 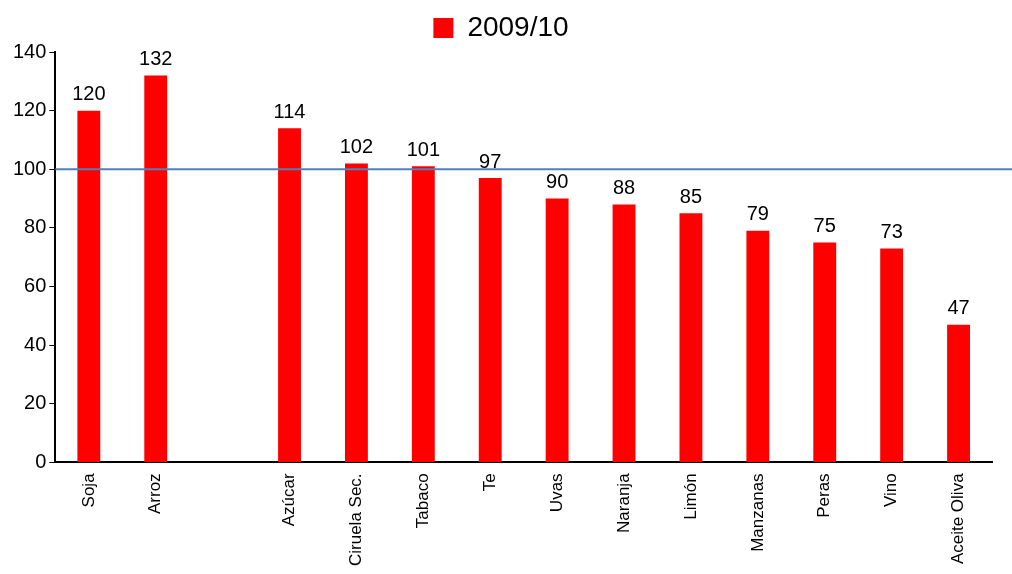 I want to click on x-tick-label: Arroz, so click(x=155, y=494).